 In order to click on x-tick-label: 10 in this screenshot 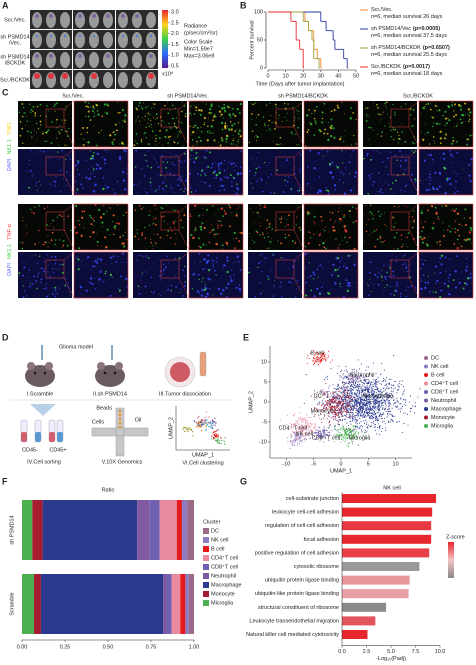, I will do `click(286, 76)`.